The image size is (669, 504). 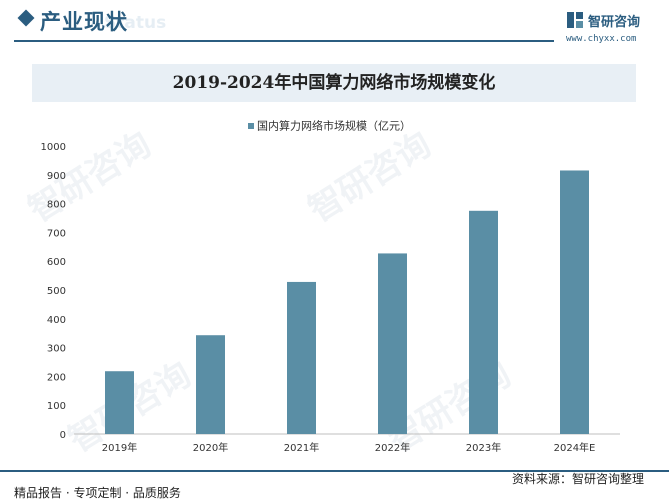 What do you see at coordinates (392, 447) in the screenshot?
I see `x-tick-label: 2022年` at bounding box center [392, 447].